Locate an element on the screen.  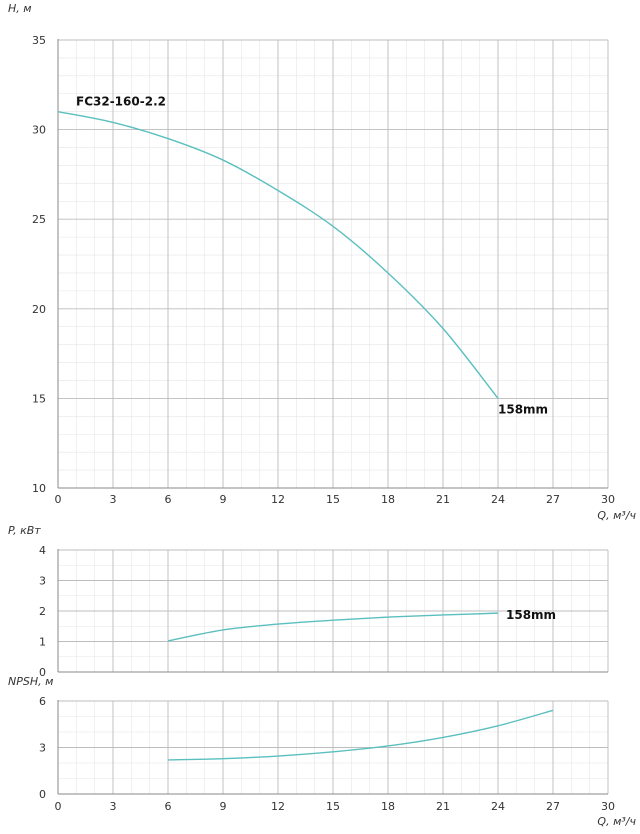
y-tick-label: 35 is located at coordinates (39, 40).